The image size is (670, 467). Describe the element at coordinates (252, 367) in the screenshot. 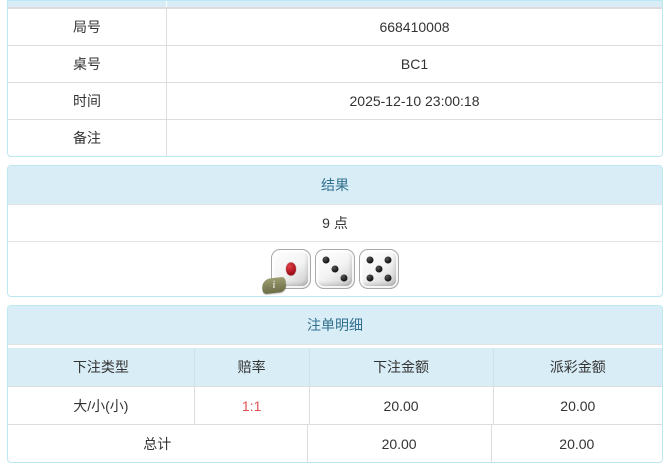

I see `col-header-odds: 赔率` at that location.